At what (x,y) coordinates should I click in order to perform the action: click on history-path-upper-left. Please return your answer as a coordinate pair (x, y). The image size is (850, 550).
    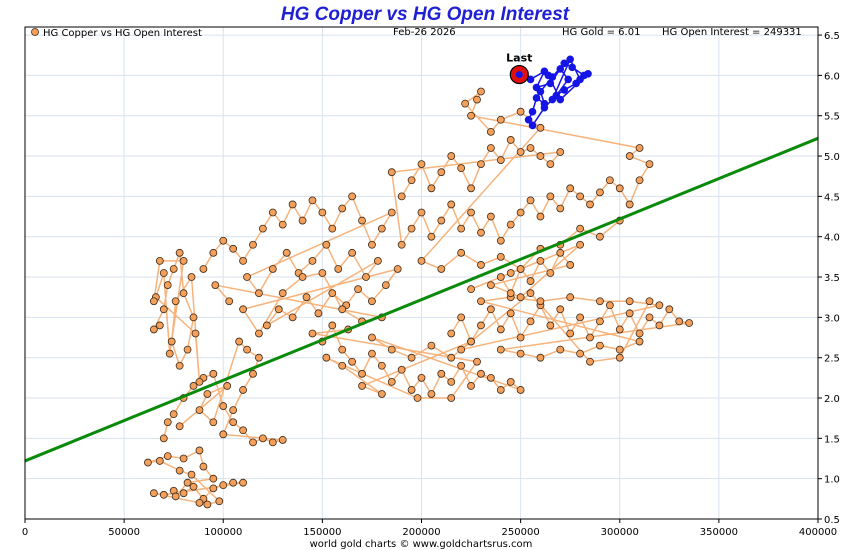
    Looking at the image, I should click on (301, 264).